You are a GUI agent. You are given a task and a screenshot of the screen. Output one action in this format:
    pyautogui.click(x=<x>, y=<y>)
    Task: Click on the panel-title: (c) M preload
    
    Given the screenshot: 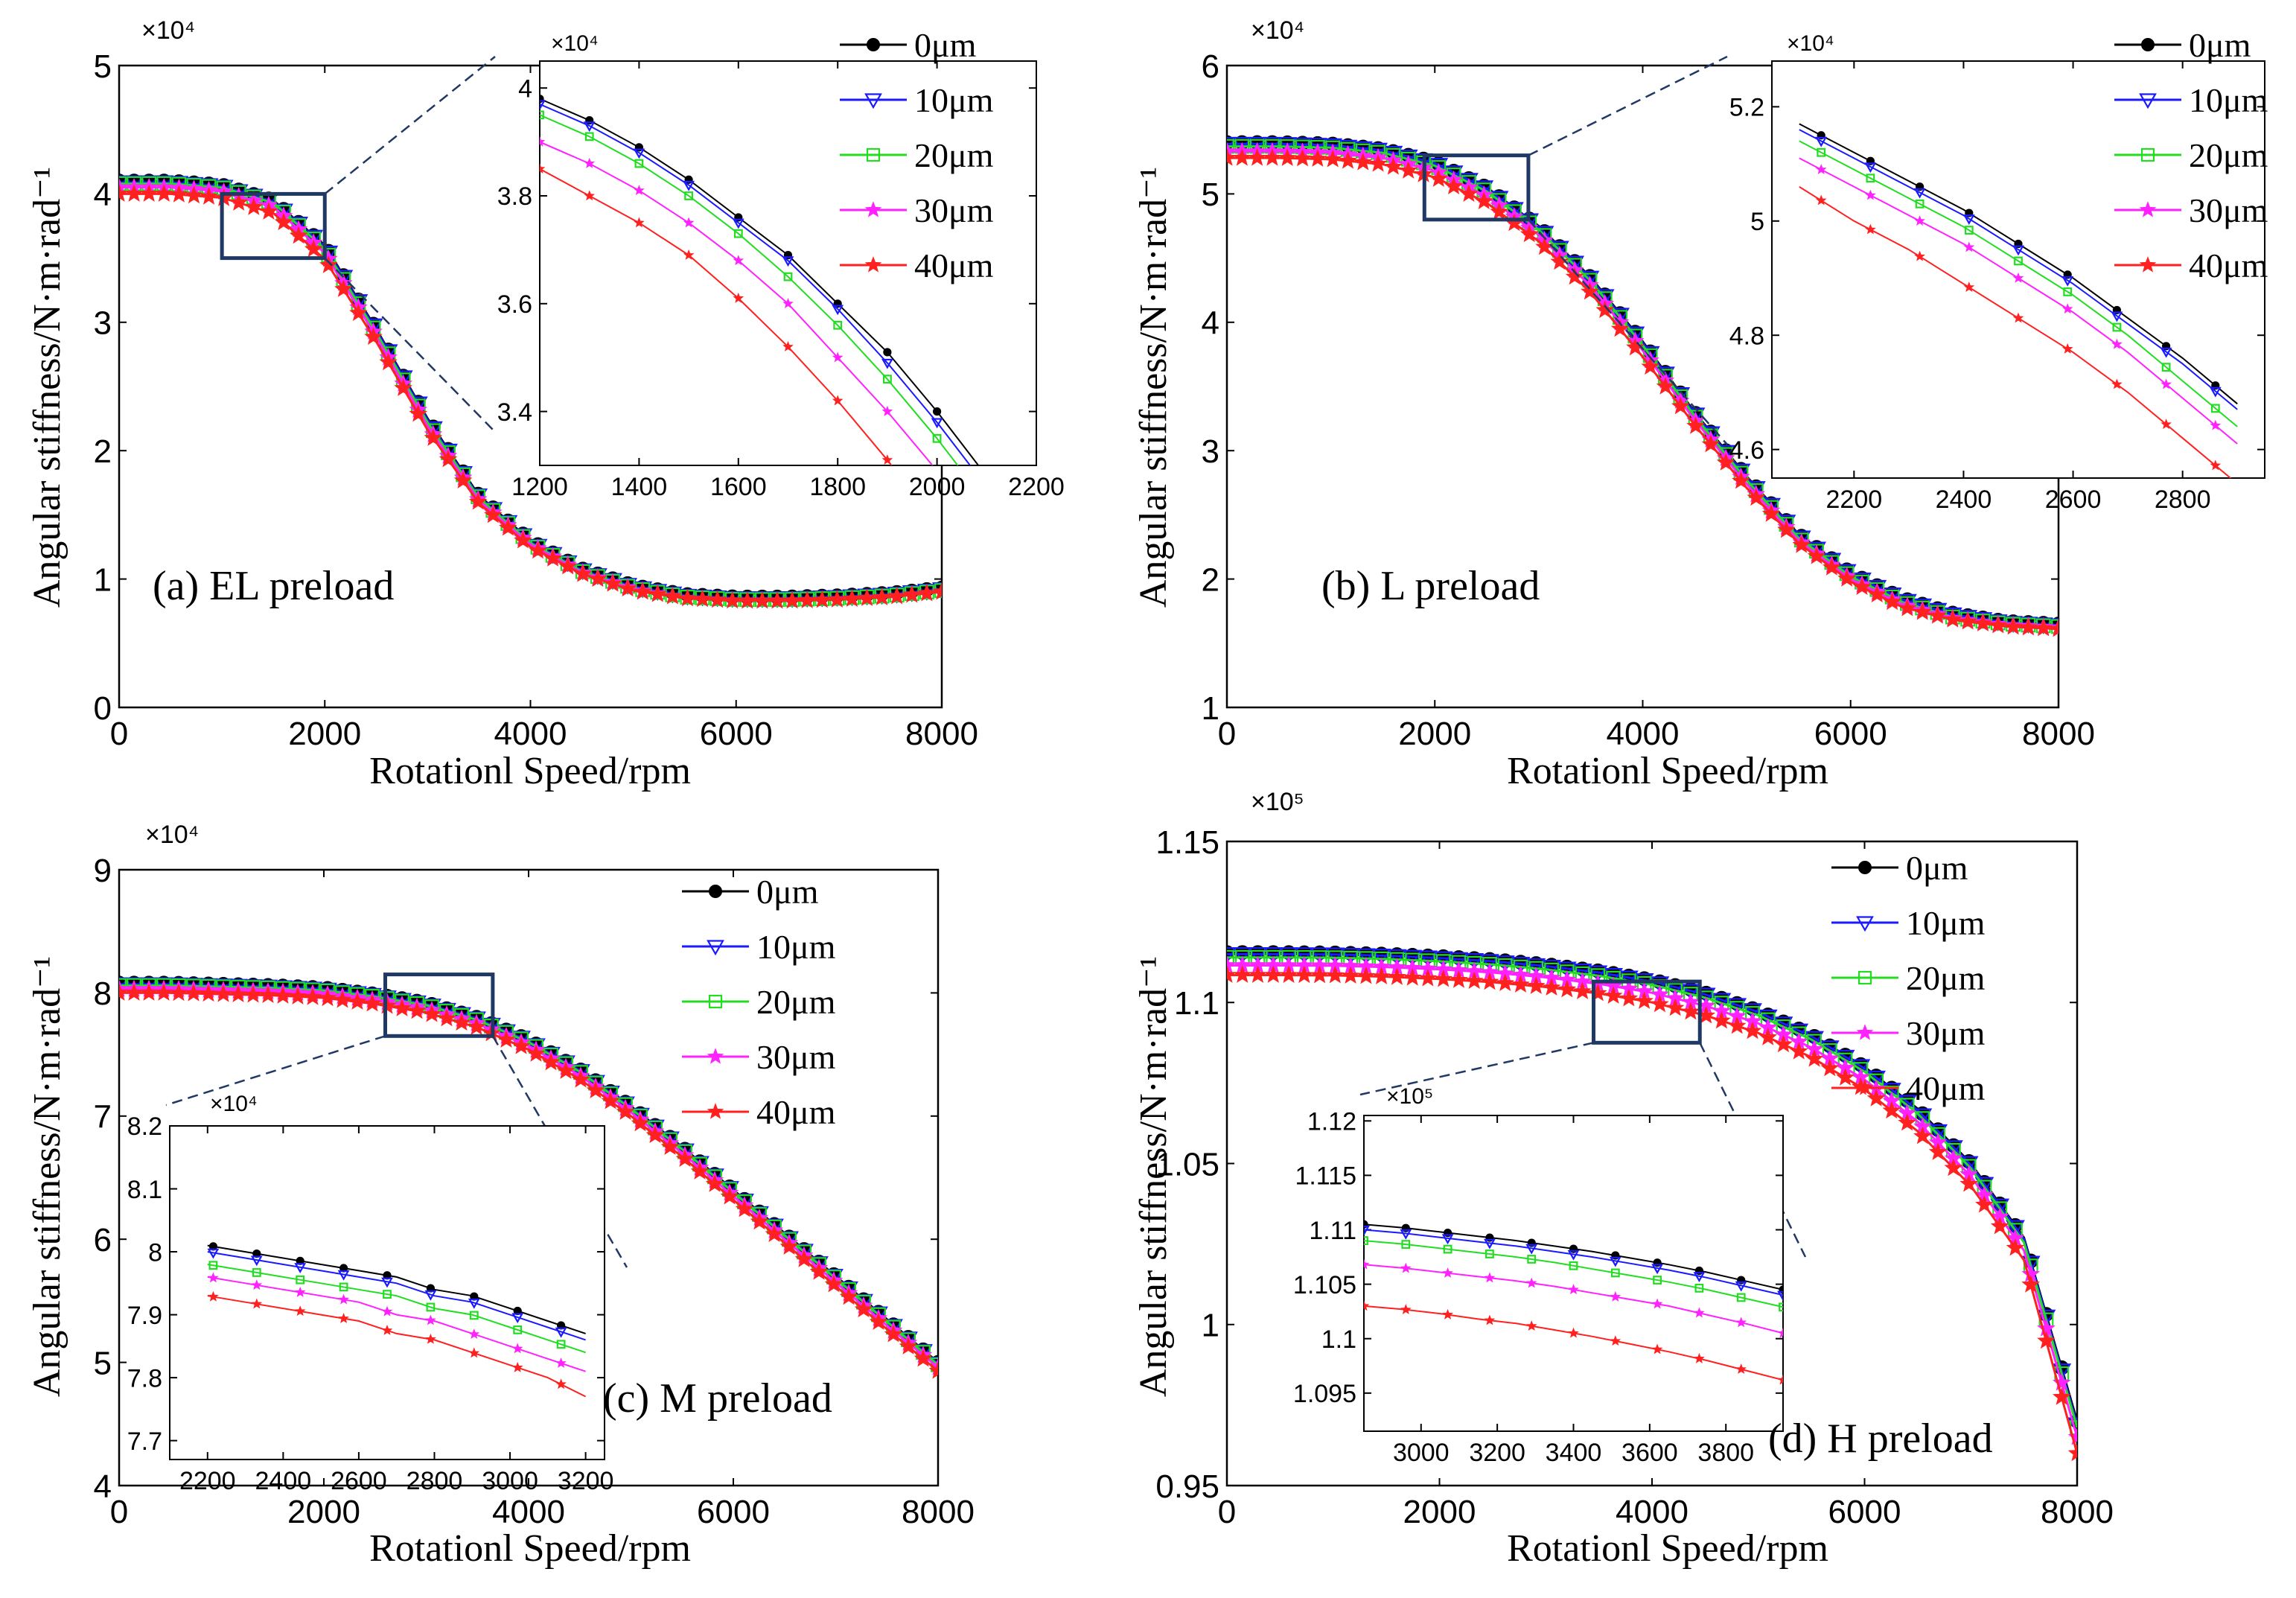 What is the action you would take?
    pyautogui.click(x=717, y=1398)
    